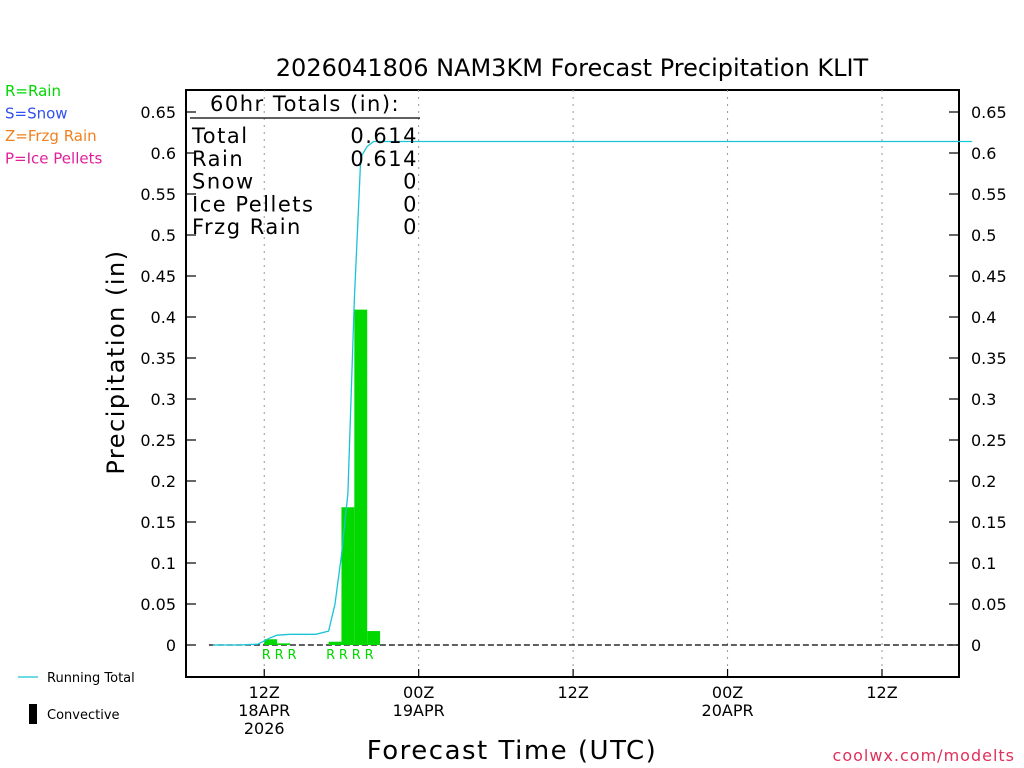 This screenshot has height=768, width=1024. Describe the element at coordinates (924, 755) in the screenshot. I see `watermark: coolwx.com/modelts` at that location.